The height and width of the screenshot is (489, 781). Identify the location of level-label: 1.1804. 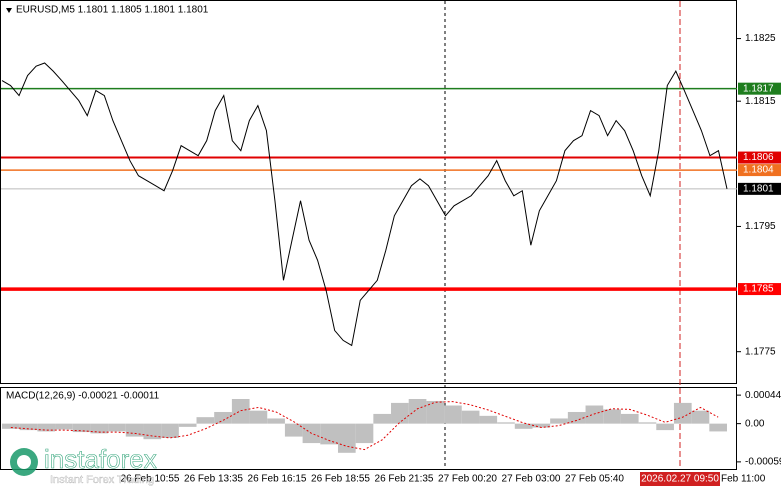
(758, 170).